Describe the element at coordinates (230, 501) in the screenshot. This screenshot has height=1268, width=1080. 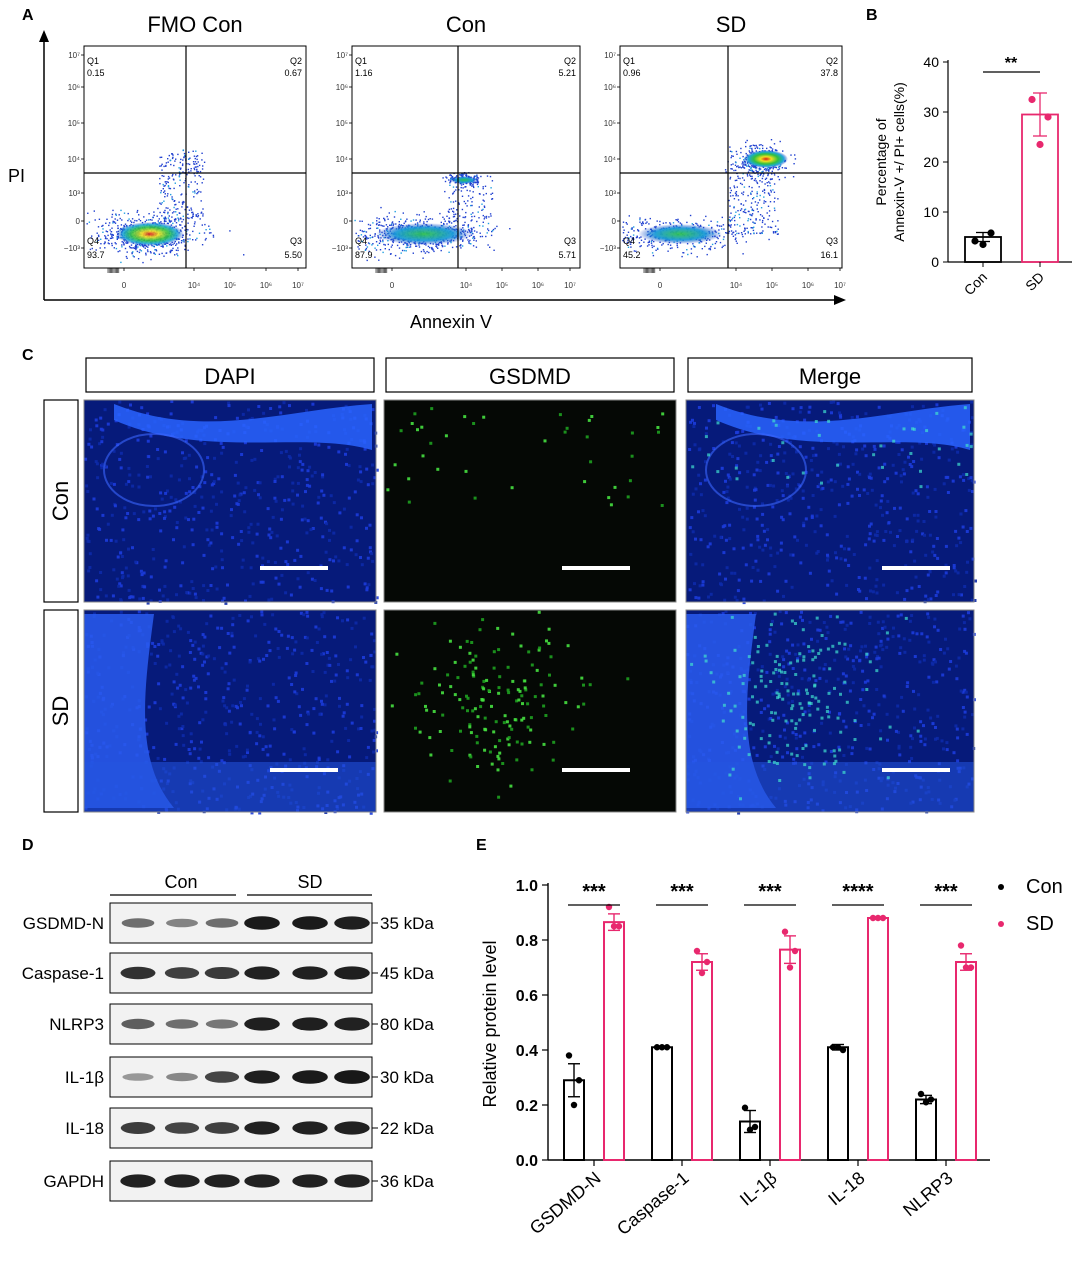
I see `panel-c-image-frame` at that location.